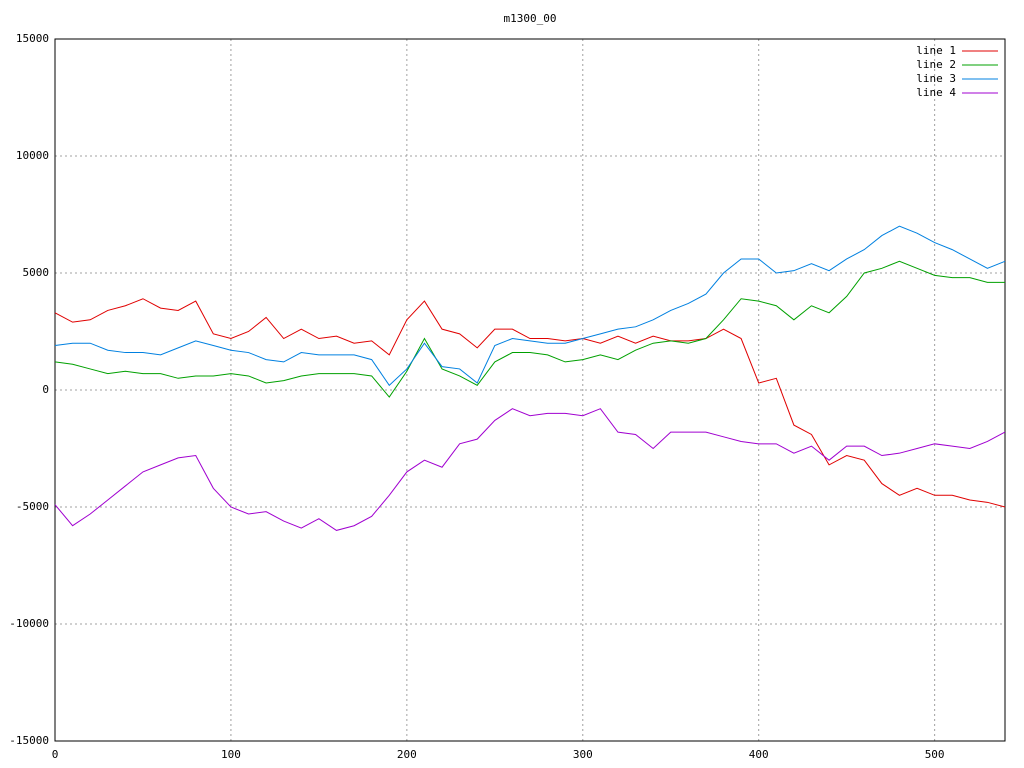 The image size is (1024, 768). What do you see at coordinates (936, 64) in the screenshot?
I see `legend-label: line 2` at bounding box center [936, 64].